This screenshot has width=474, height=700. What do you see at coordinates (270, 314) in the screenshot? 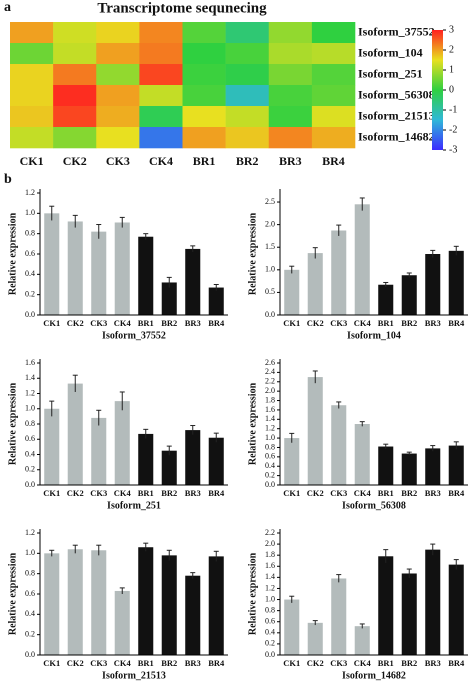
I see `y-tick-label: 0.0` at bounding box center [270, 314].